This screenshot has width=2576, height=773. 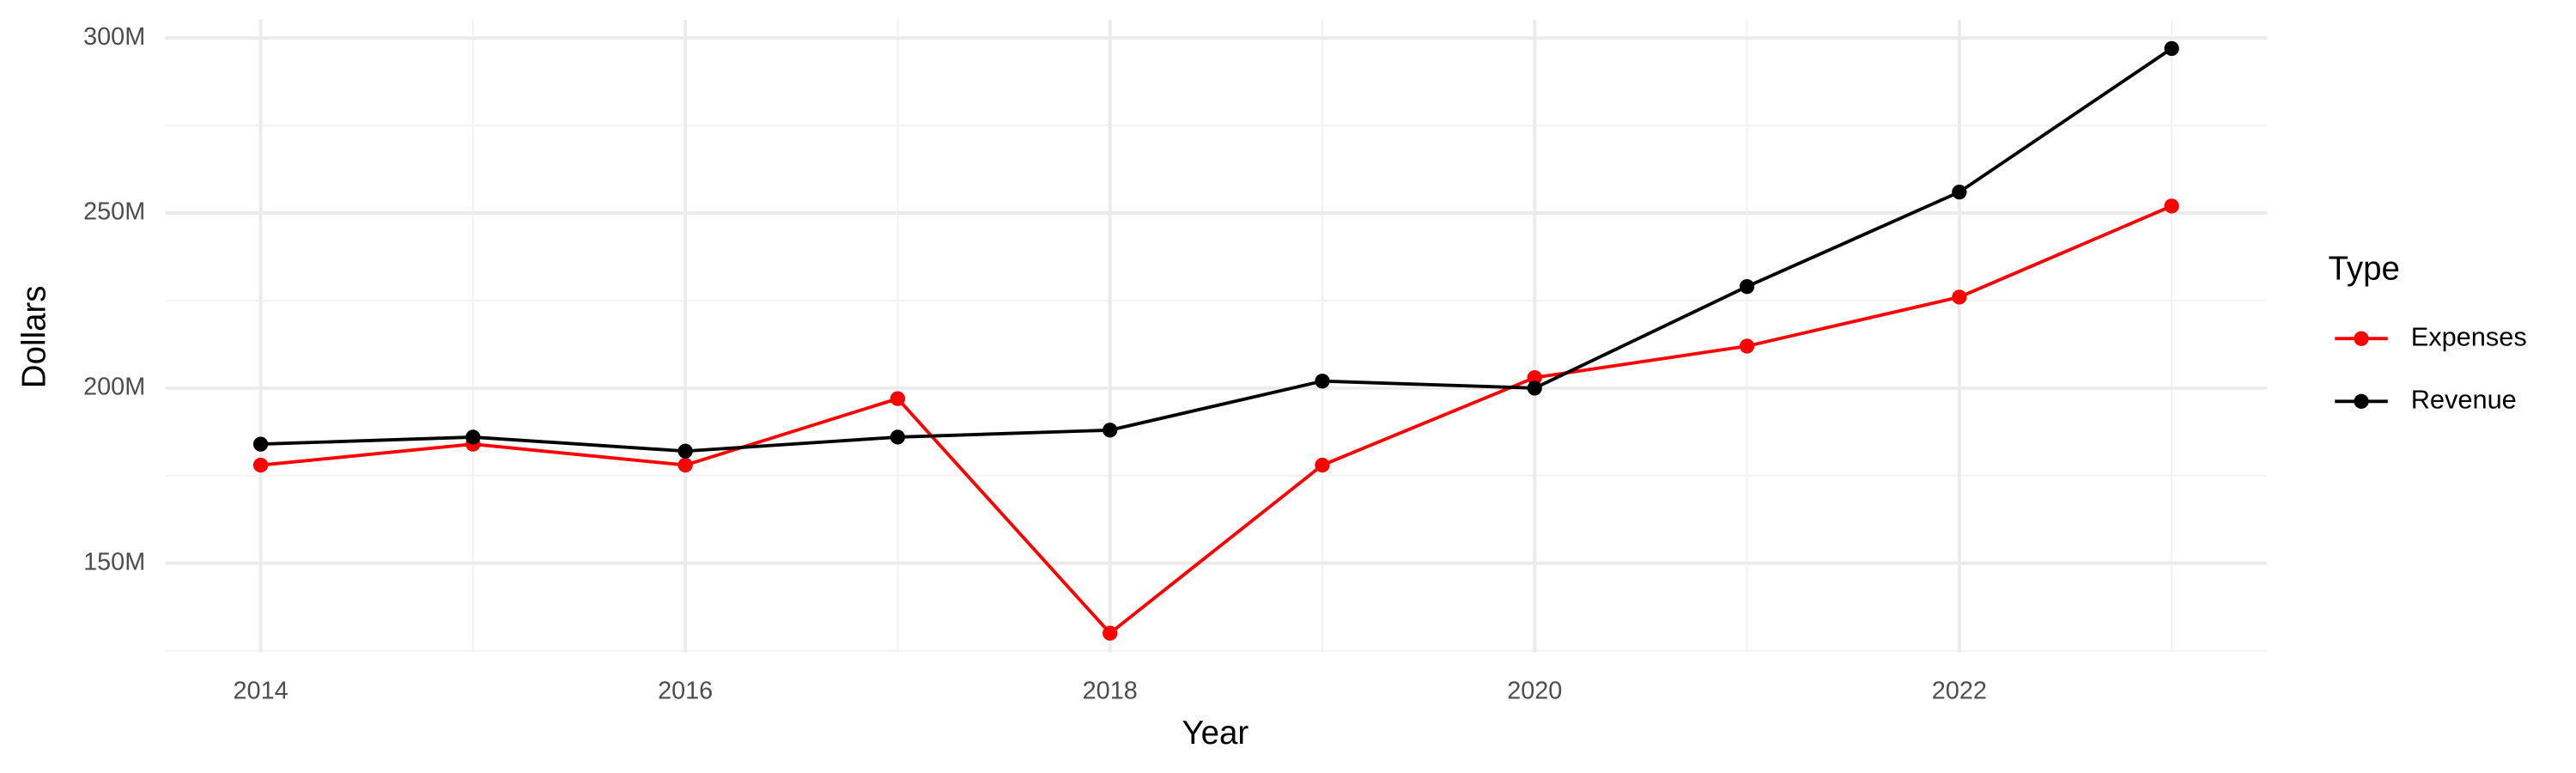 What do you see at coordinates (114, 387) in the screenshot?
I see `y-tick-label: 200M` at bounding box center [114, 387].